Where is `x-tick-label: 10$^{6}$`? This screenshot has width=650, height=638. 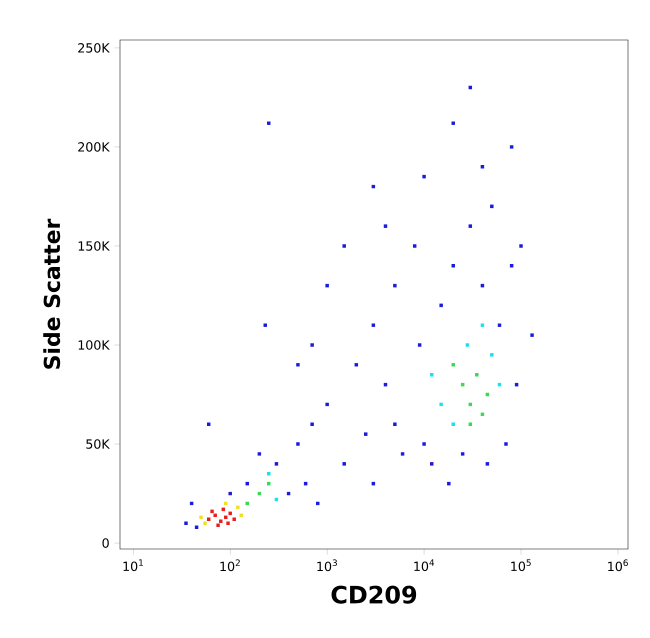
x-tick-label: 10$^{6}$ is located at coordinates (618, 565).